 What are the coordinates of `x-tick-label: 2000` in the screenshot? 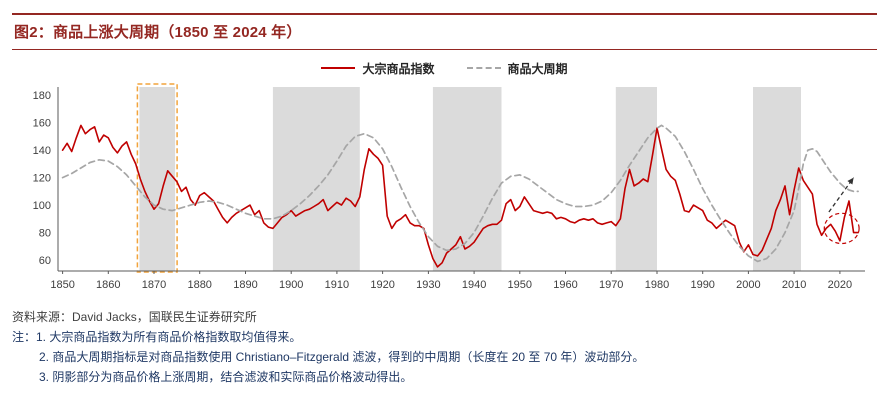 It's located at (748, 285).